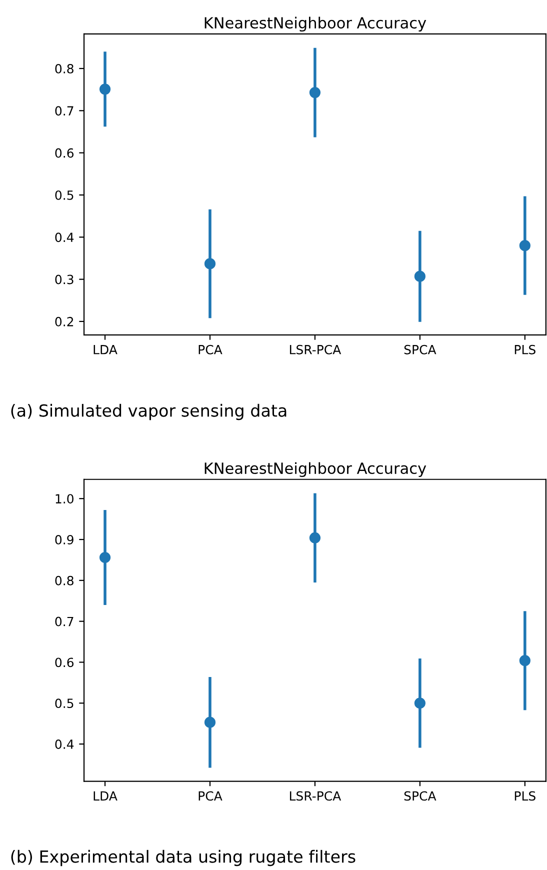 The image size is (547, 870). What do you see at coordinates (65, 499) in the screenshot?
I see `y-tick-label: 1.0` at bounding box center [65, 499].